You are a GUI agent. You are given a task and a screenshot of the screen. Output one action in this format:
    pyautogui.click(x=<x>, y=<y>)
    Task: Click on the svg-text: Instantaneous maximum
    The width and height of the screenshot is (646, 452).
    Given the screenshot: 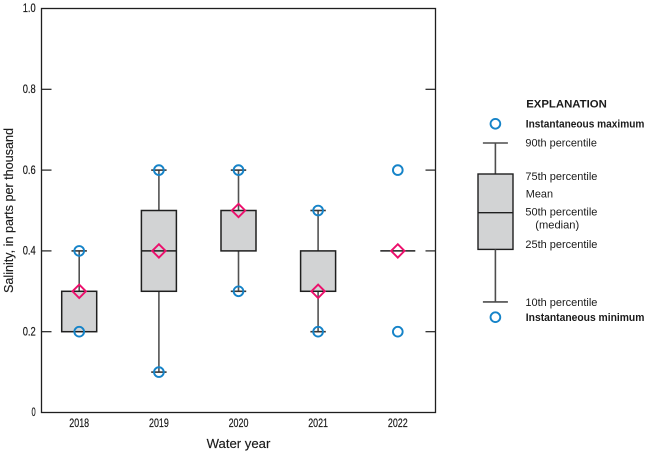 What is the action you would take?
    pyautogui.click(x=585, y=124)
    